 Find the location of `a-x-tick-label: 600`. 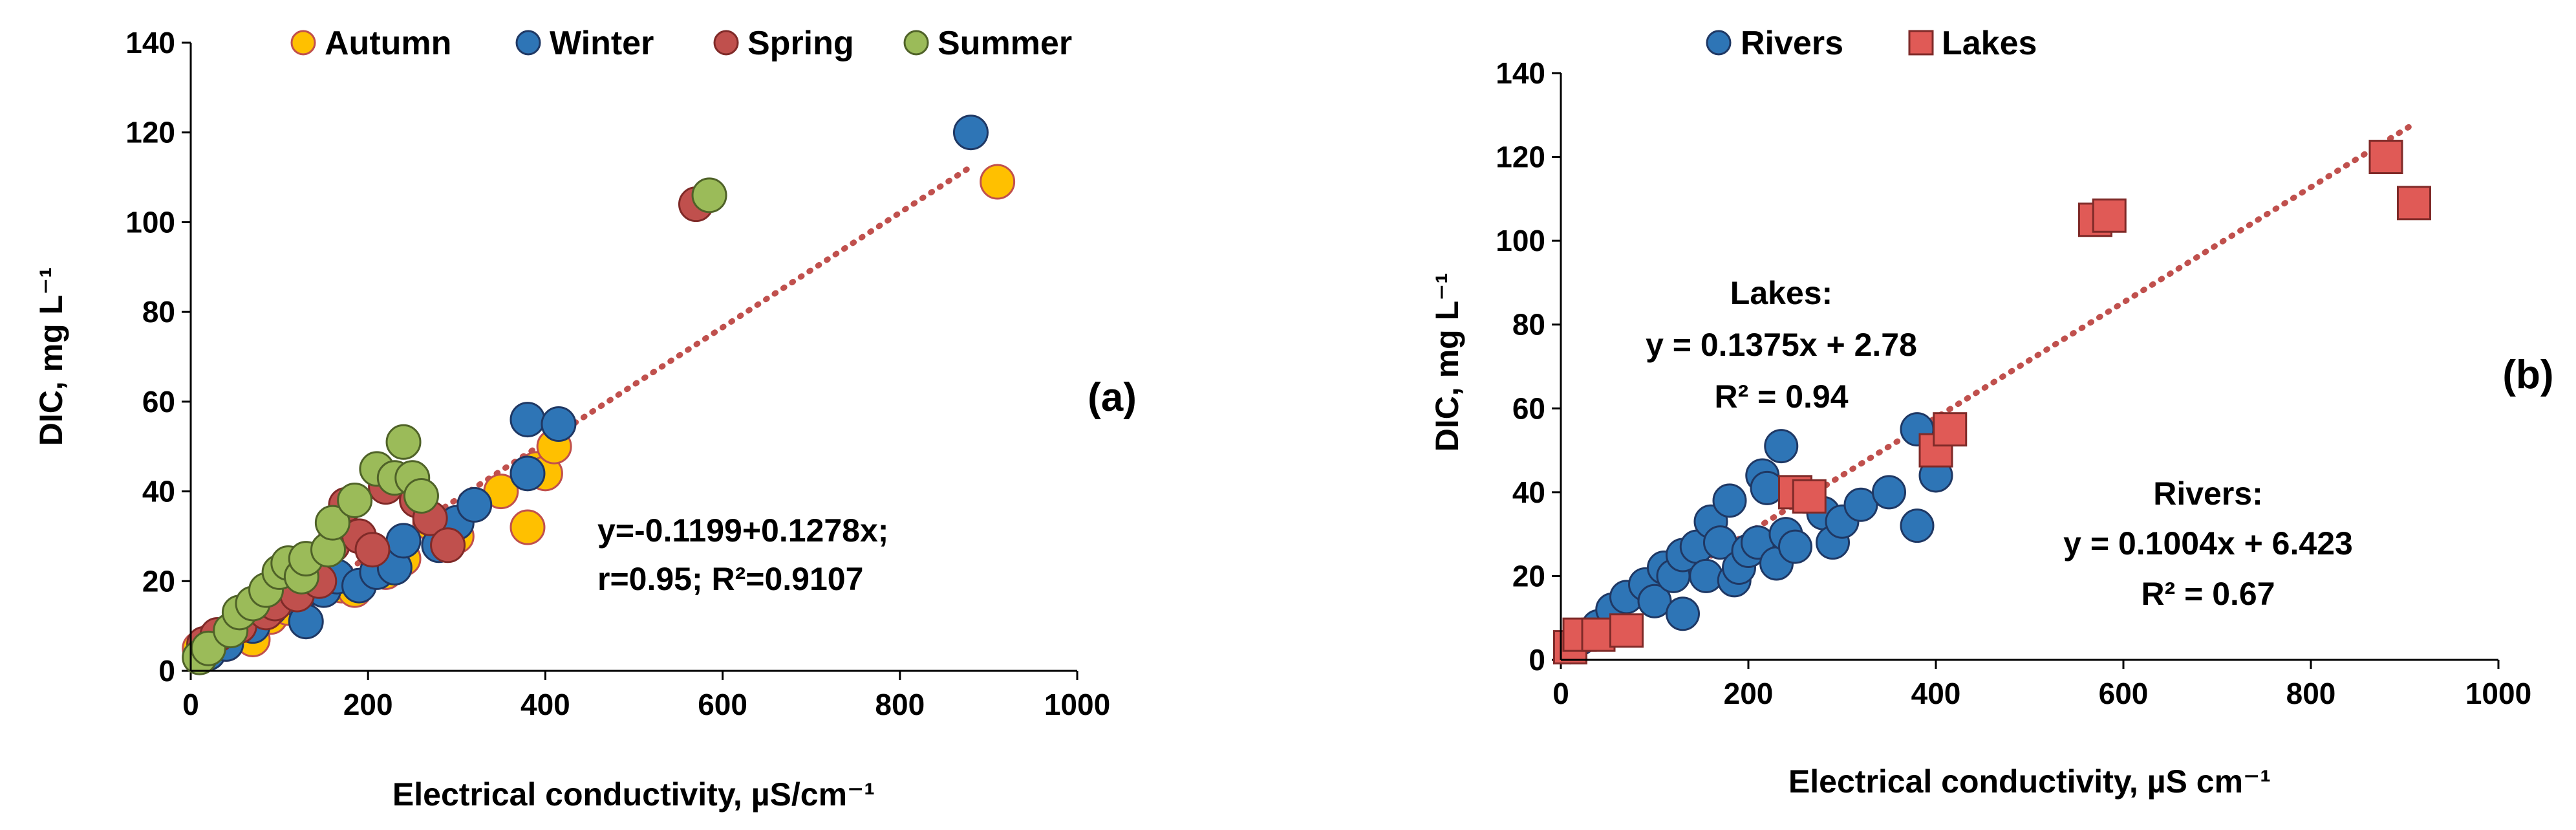

a-x-tick-label: 600 is located at coordinates (722, 704).